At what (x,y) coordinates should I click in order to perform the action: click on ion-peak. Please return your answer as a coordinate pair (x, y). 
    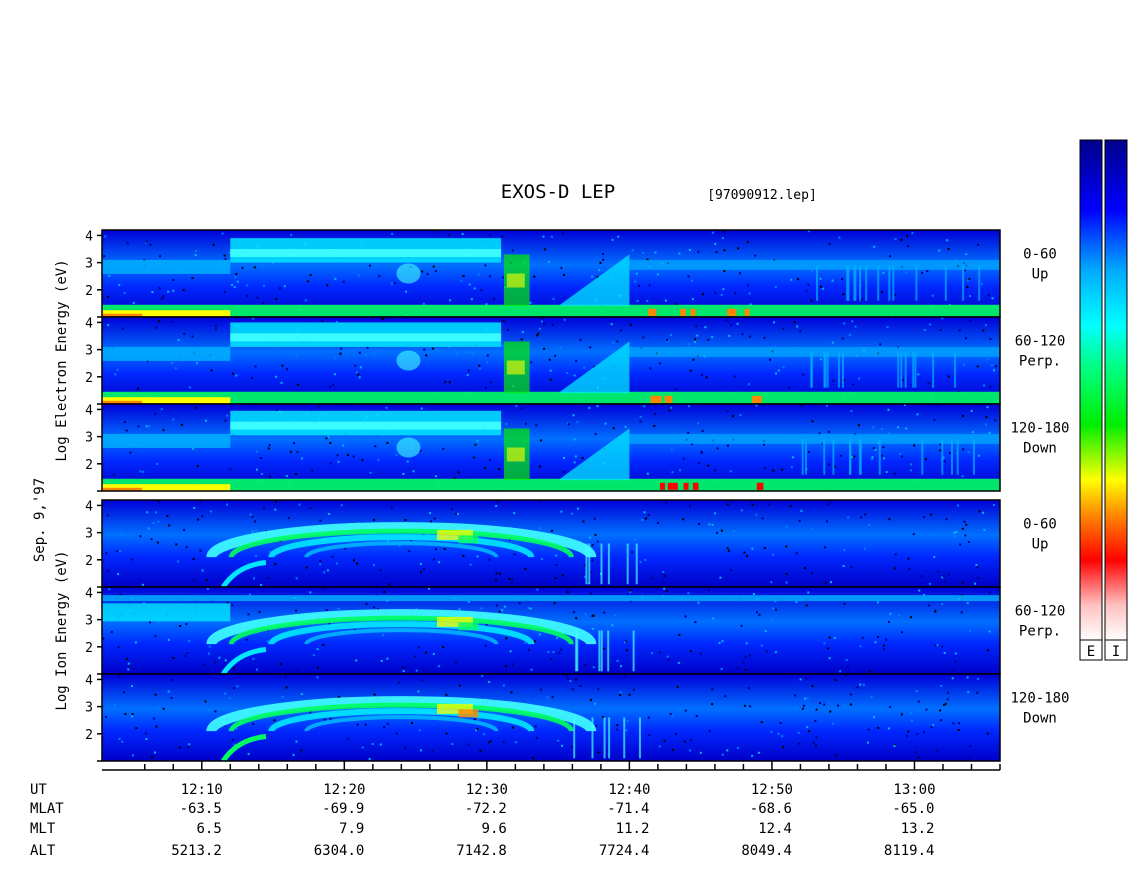
    Looking at the image, I should click on (454, 534).